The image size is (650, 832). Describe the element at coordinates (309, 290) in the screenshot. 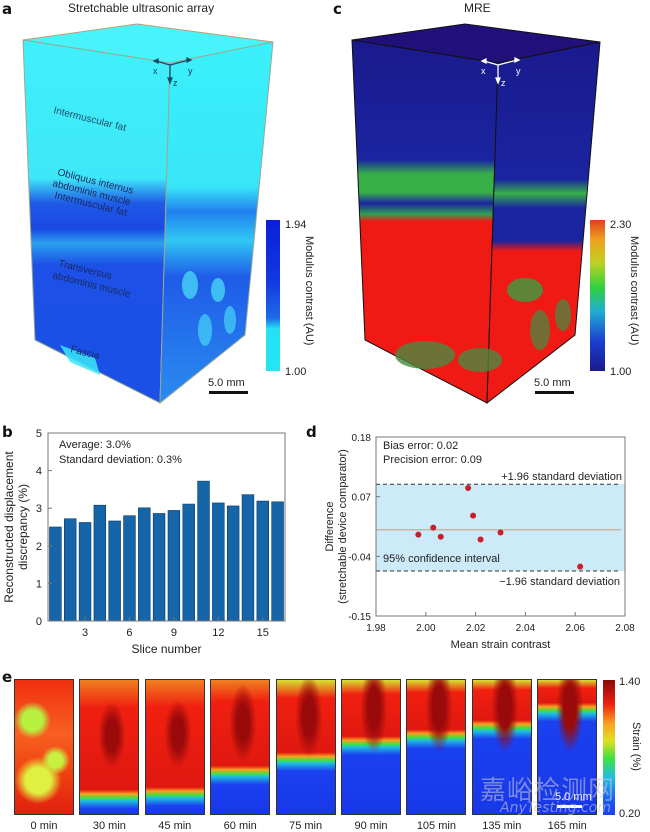

I see `panel-a-colorbar-label: Modulus contrast (AU)` at that location.